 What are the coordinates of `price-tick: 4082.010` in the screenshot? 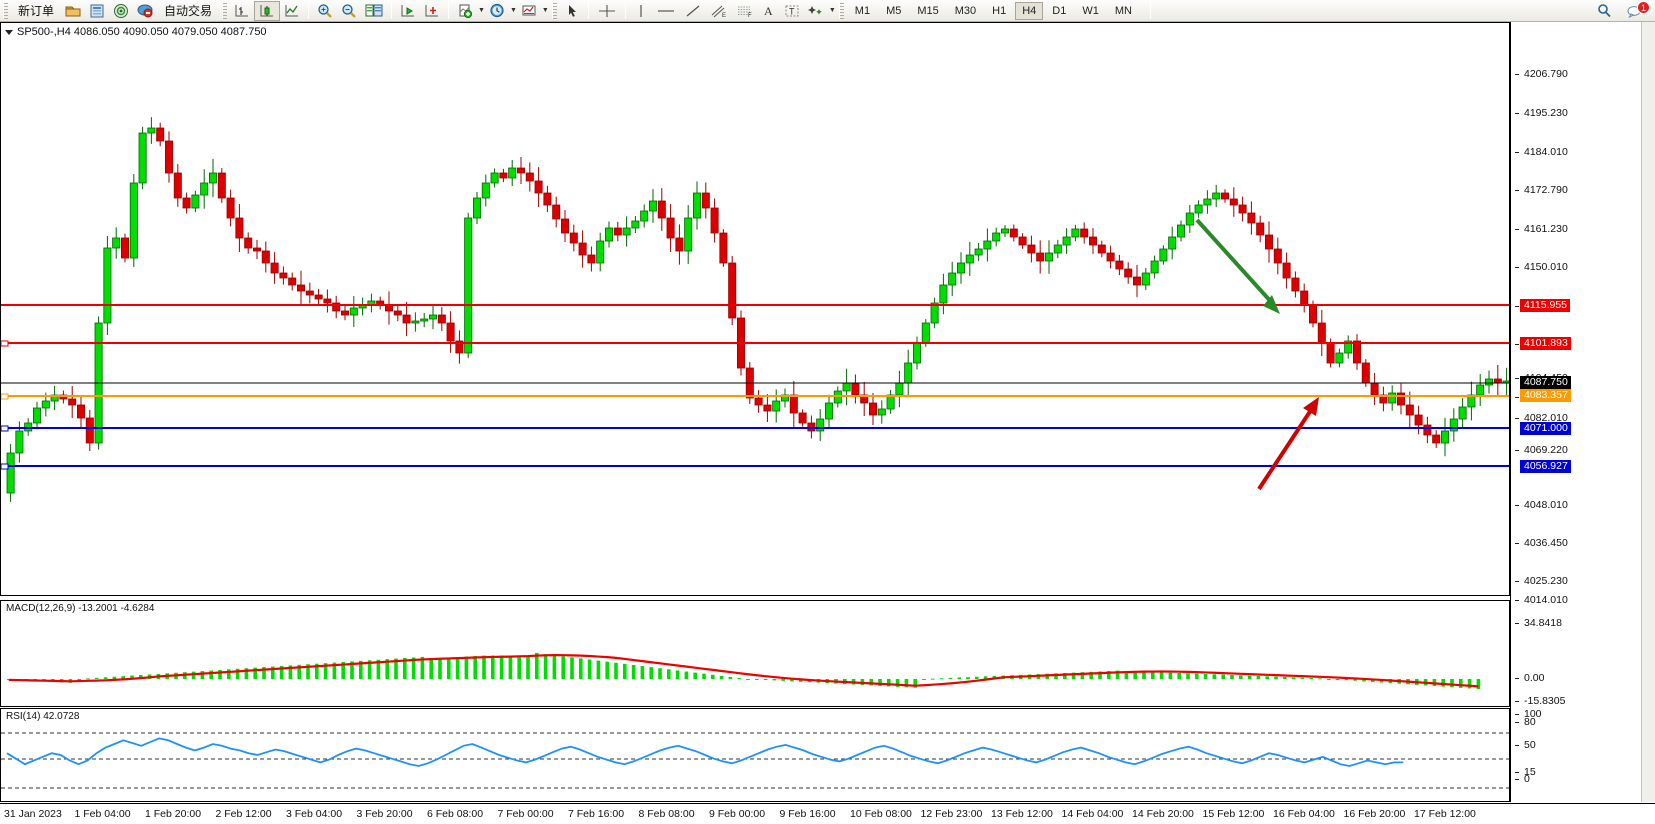 It's located at (1541, 418).